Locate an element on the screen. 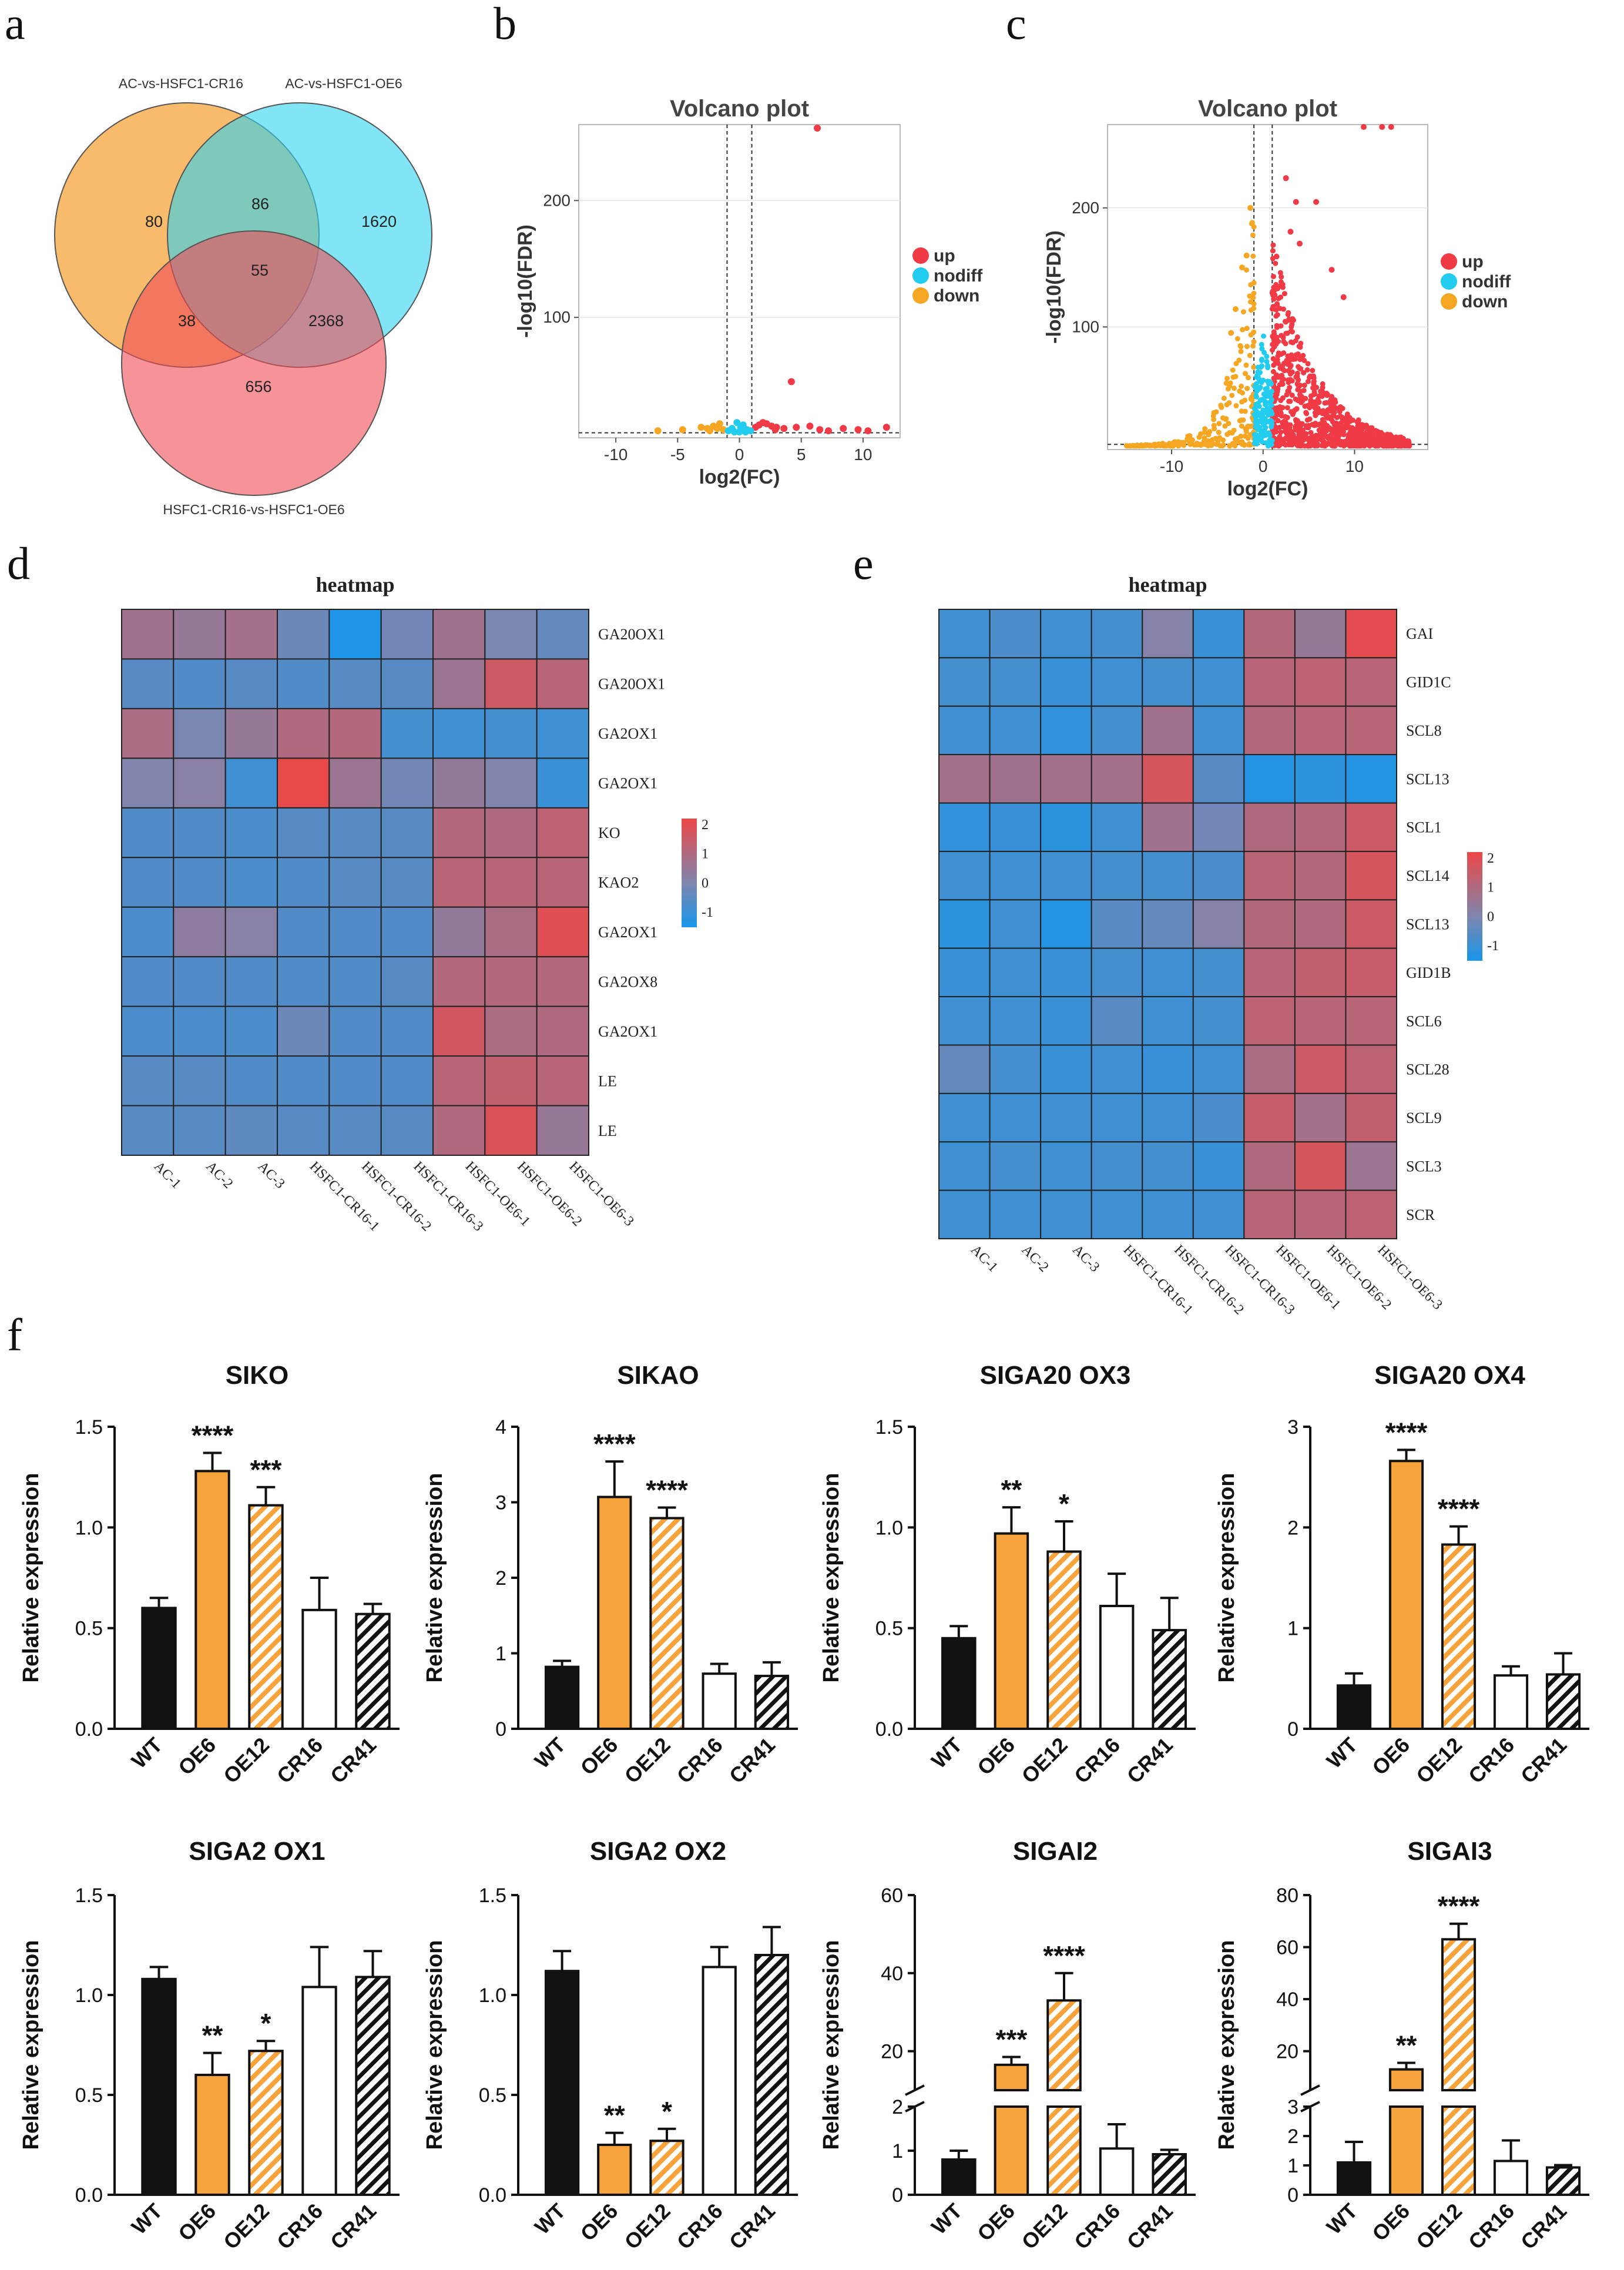 The image size is (1624, 2270). bar-ytick-label: 1.5 is located at coordinates (89, 1896).